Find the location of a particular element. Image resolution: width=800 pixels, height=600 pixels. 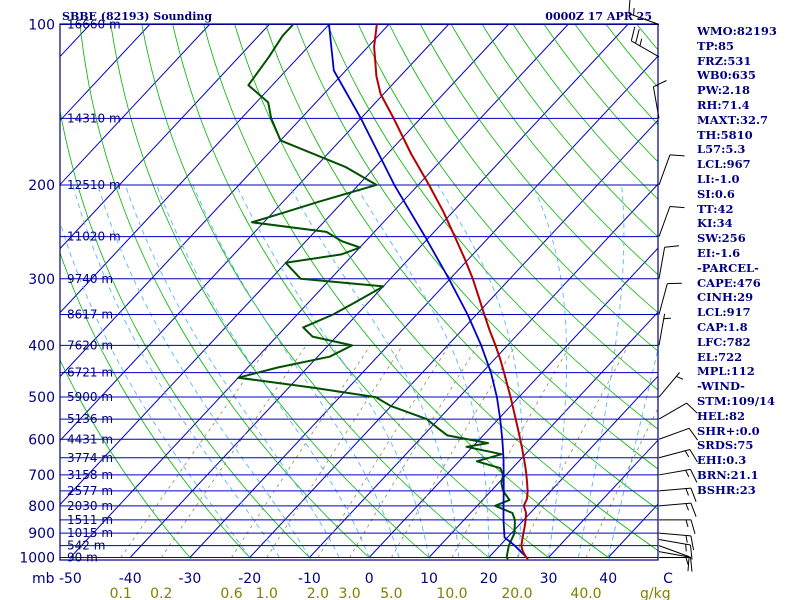

index-item: SW:256 is located at coordinates (721, 238).